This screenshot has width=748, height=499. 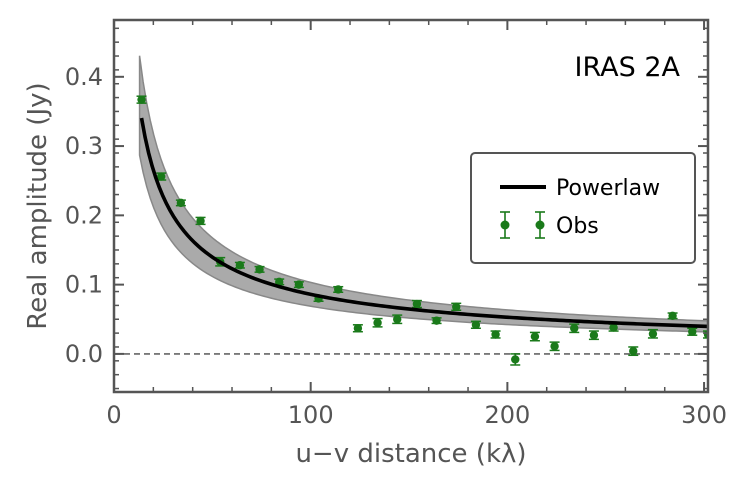 I want to click on y-tick-label: 0.1, so click(x=84, y=285).